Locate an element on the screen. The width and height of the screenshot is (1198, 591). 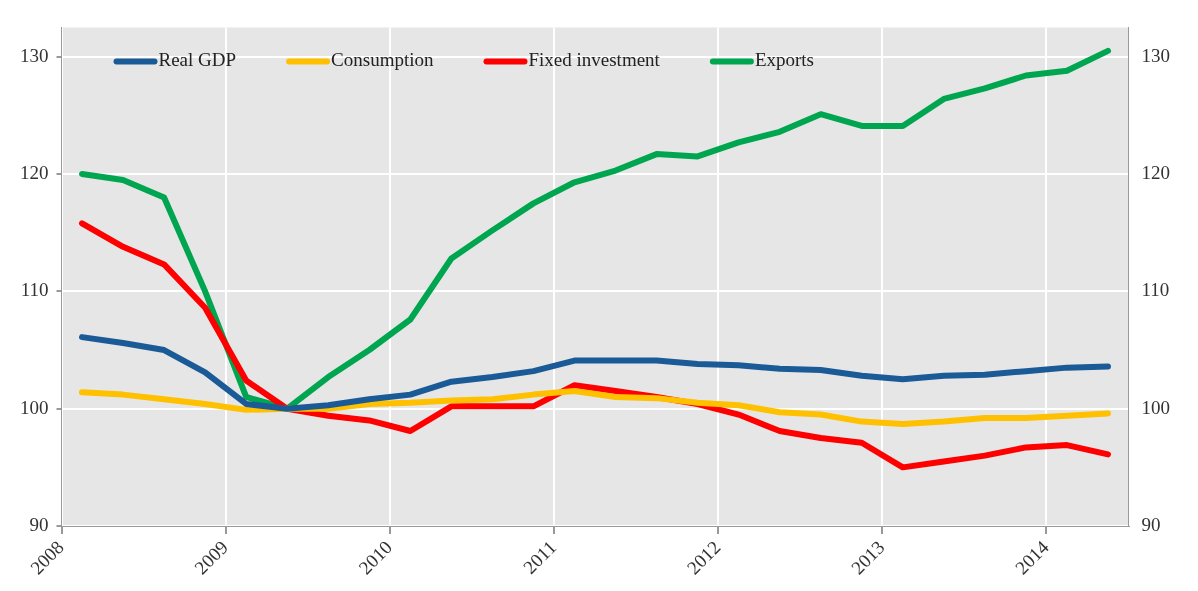
y-tick-label: 120 is located at coordinates (34, 173).